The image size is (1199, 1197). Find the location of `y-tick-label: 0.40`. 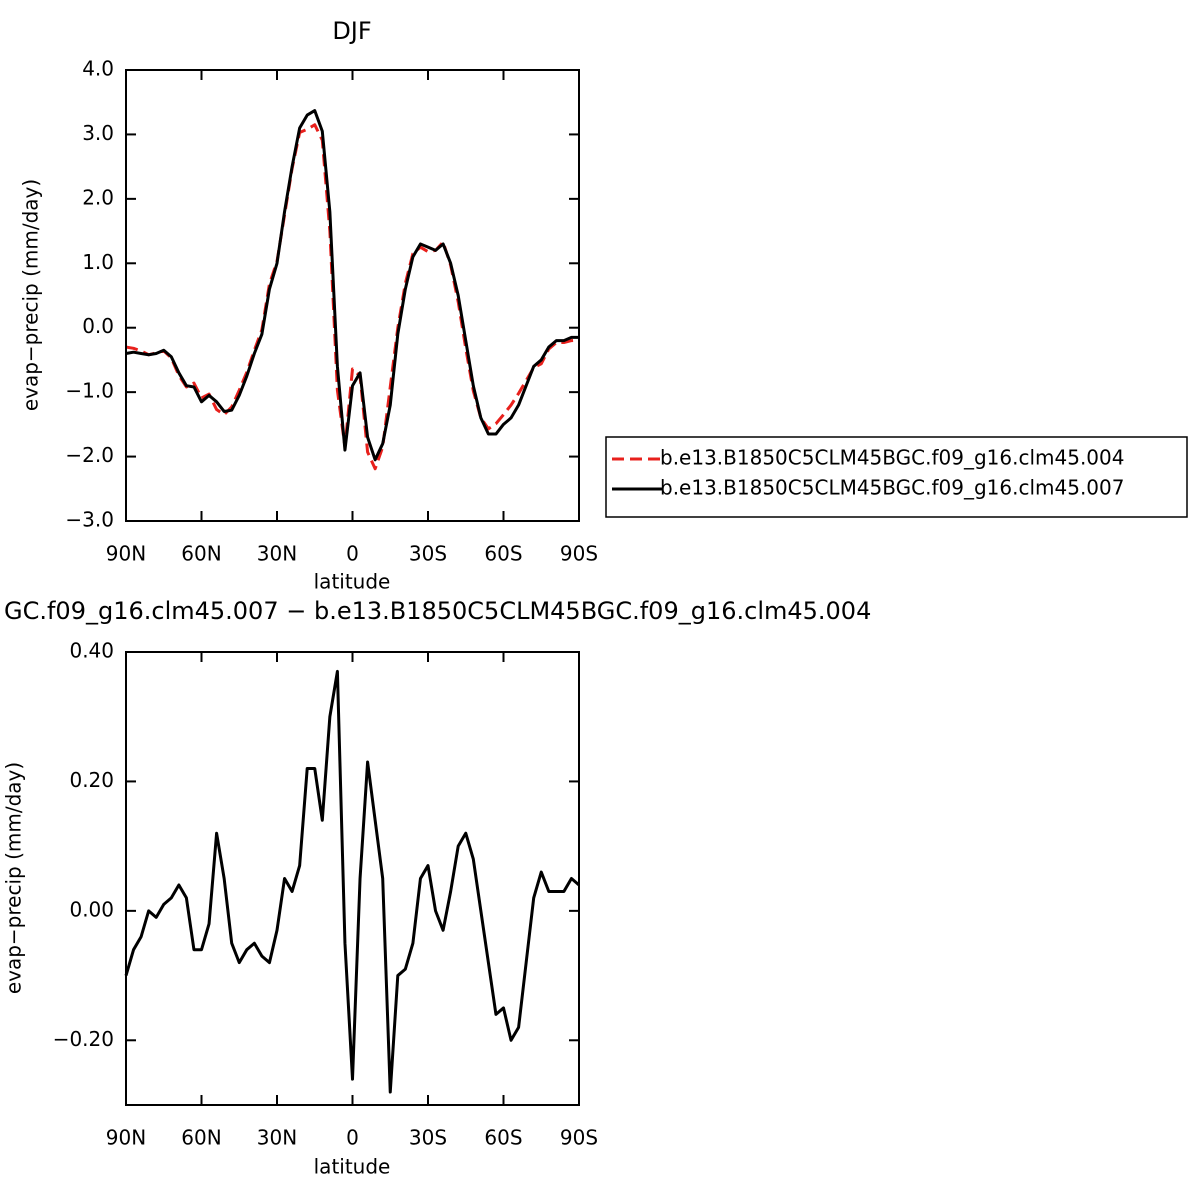

y-tick-label: 0.40 is located at coordinates (91, 651).